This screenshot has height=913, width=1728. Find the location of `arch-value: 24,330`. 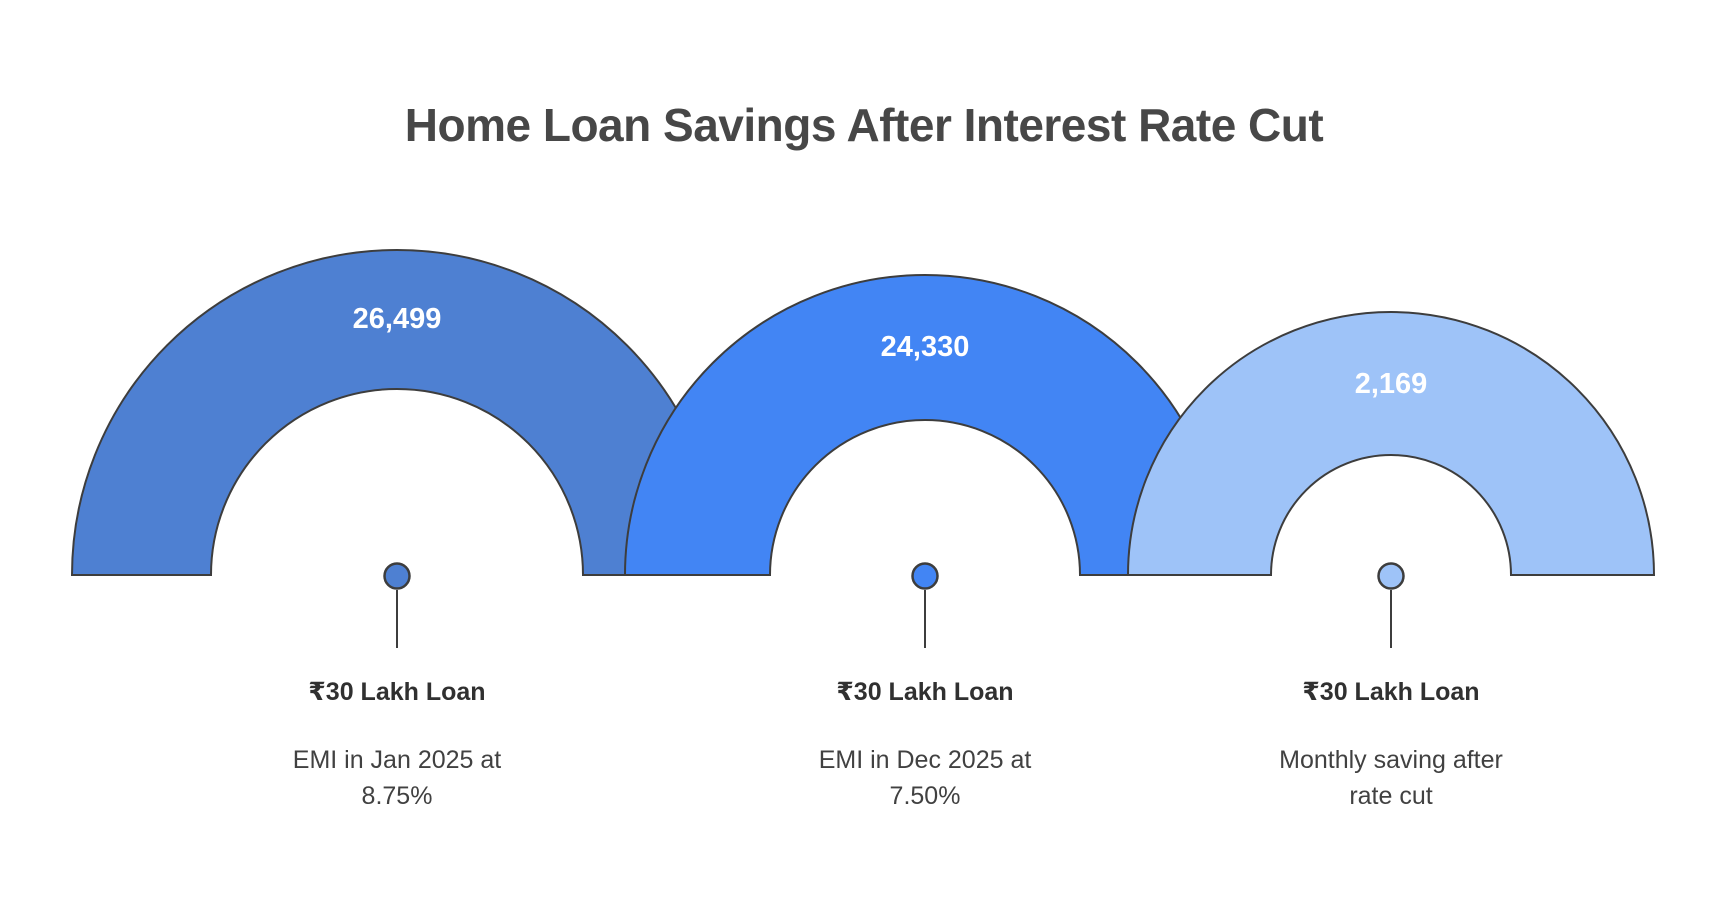

arch-value: 24,330 is located at coordinates (925, 347).